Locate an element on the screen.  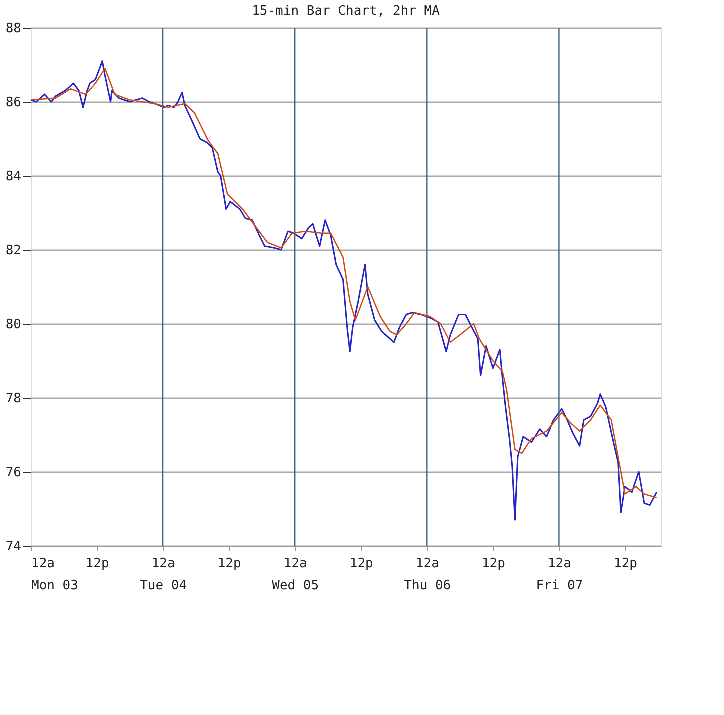
x-tick-label: 12a Tue 04 is located at coordinates (164, 575).